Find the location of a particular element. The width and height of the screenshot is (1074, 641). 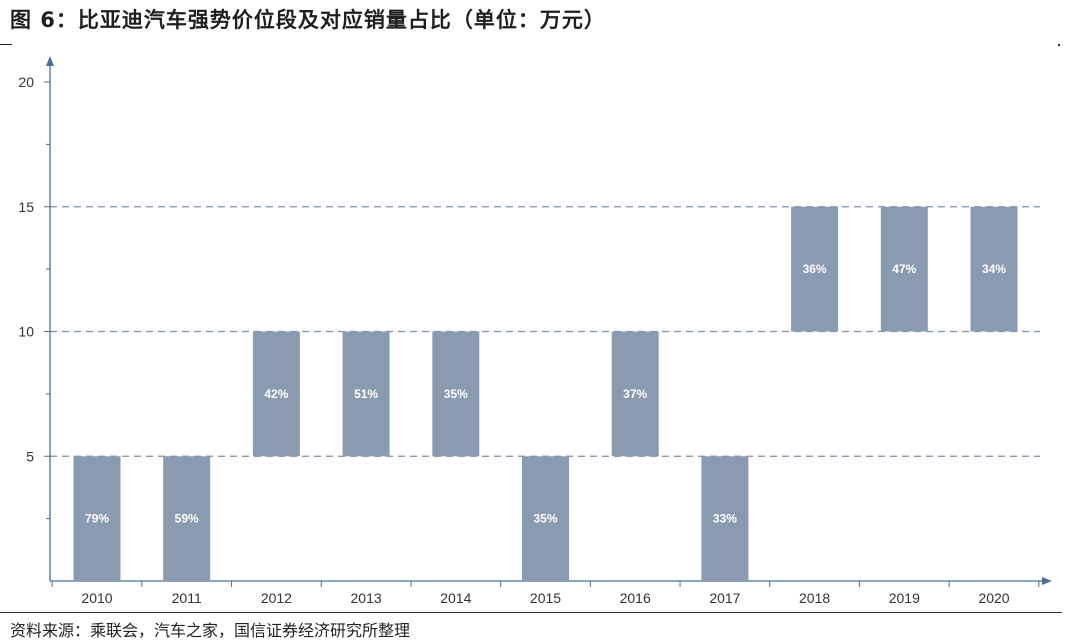

y-tick-label: 15 is located at coordinates (26, 207).